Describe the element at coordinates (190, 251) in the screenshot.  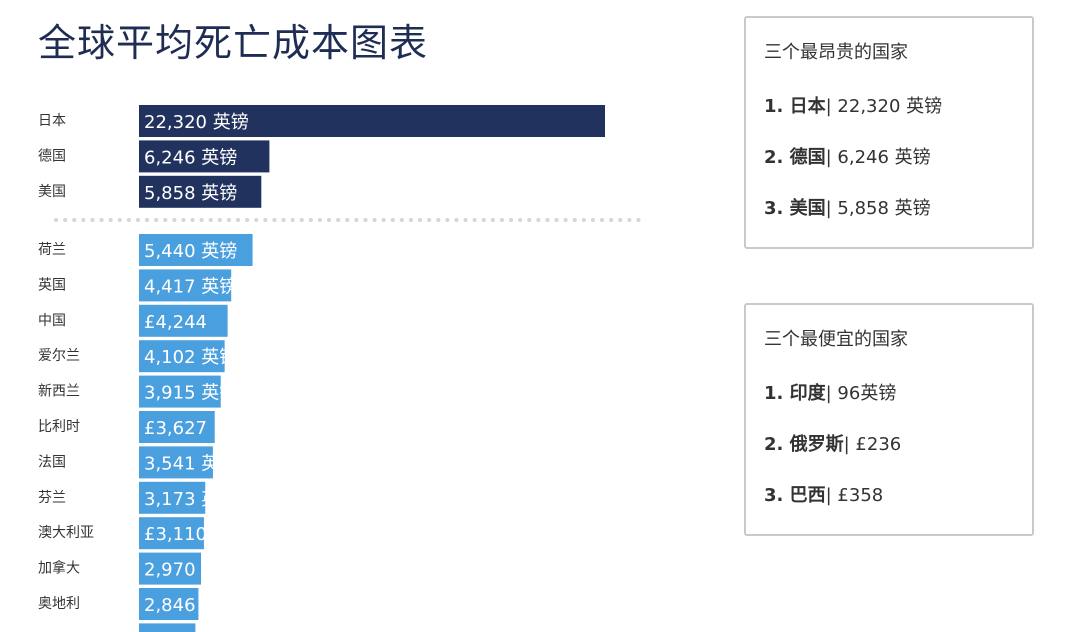
I see `bar-value-label: 5,440 英镑` at that location.